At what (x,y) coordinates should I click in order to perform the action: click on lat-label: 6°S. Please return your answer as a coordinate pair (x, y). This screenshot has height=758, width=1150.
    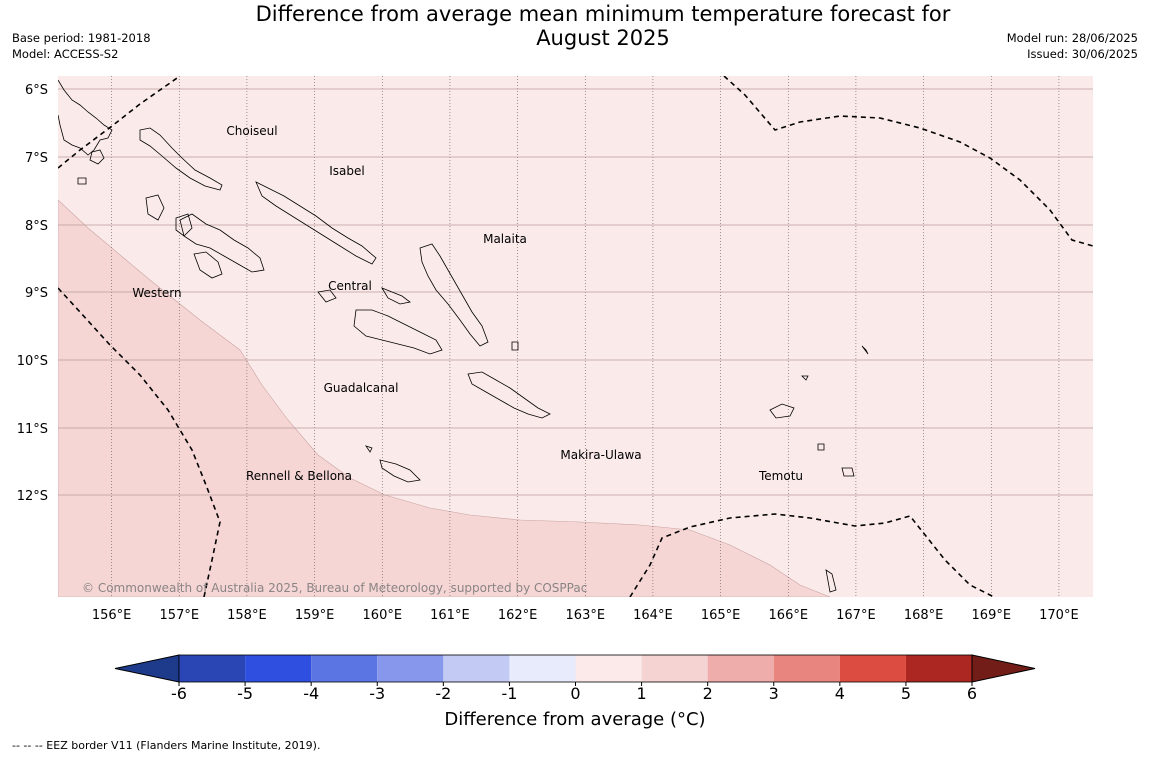
    Looking at the image, I should click on (36, 90).